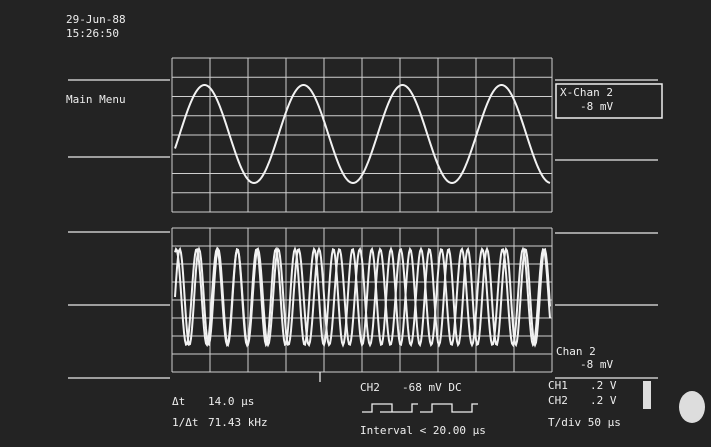 This screenshot has width=711, height=447. What do you see at coordinates (586, 92) in the screenshot?
I see `channel-label: X-Chan 2` at bounding box center [586, 92].